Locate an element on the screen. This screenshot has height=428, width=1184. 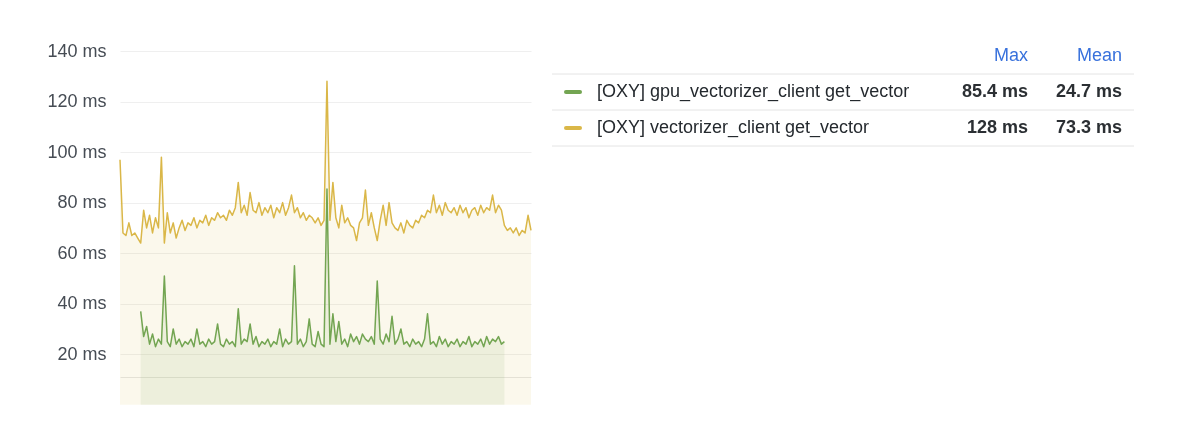
text: 85.4 ms is located at coordinates (994, 91).